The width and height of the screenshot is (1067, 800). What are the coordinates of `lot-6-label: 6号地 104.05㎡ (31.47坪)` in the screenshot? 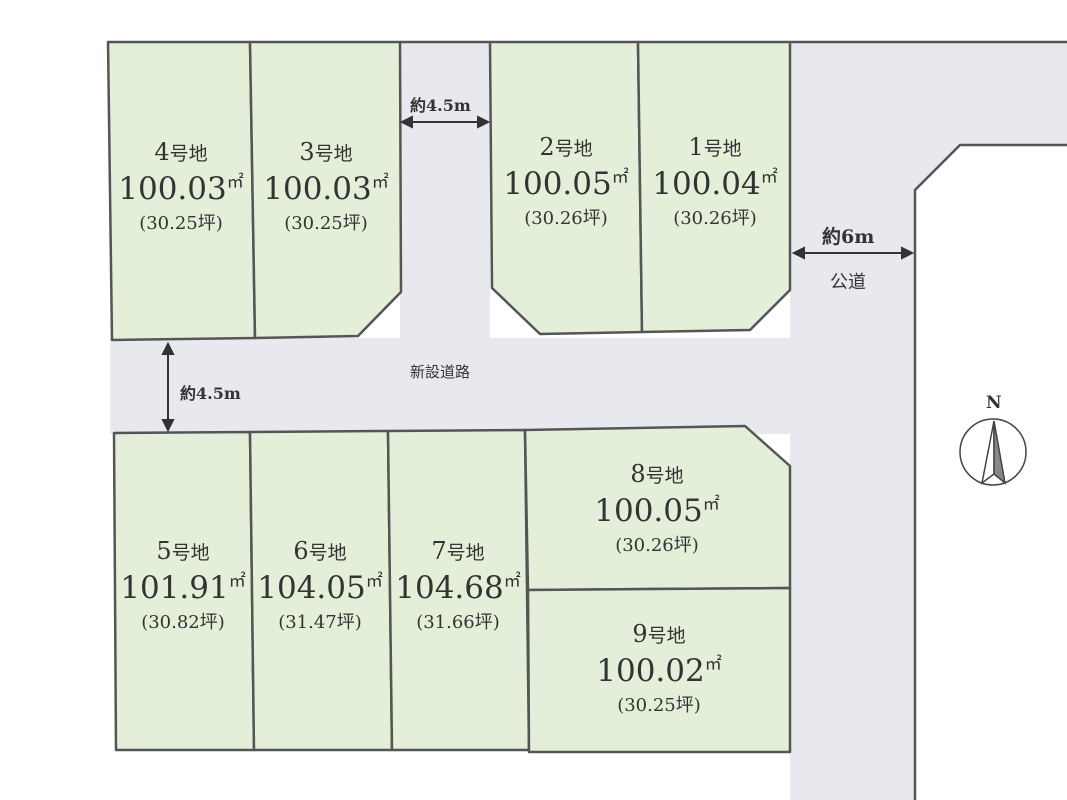 It's located at (320, 585).